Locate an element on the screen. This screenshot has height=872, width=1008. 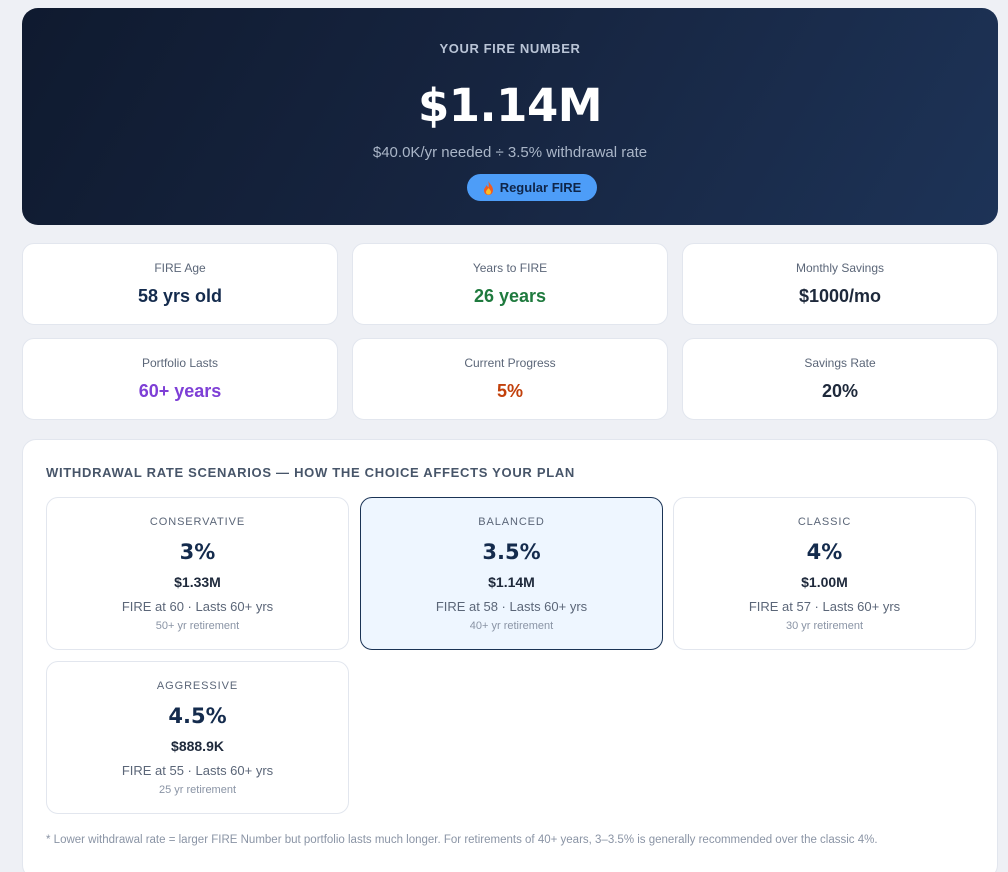
scenario-name: CLASSIC is located at coordinates (824, 522).